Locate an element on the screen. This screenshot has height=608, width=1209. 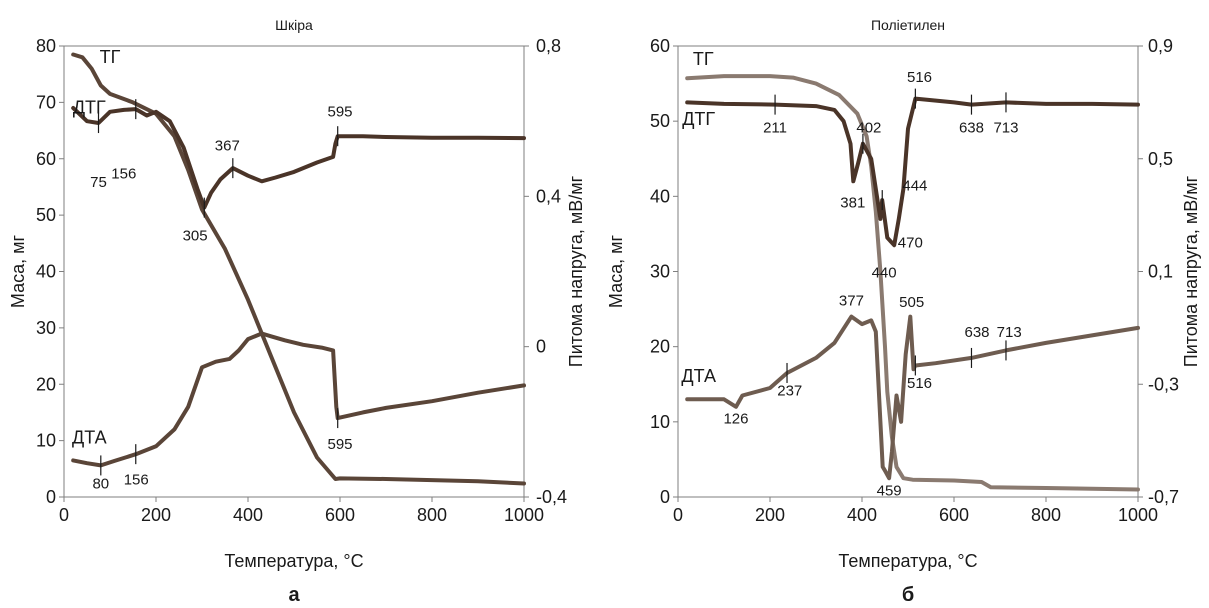
annotation-label: 211 is located at coordinates (775, 127).